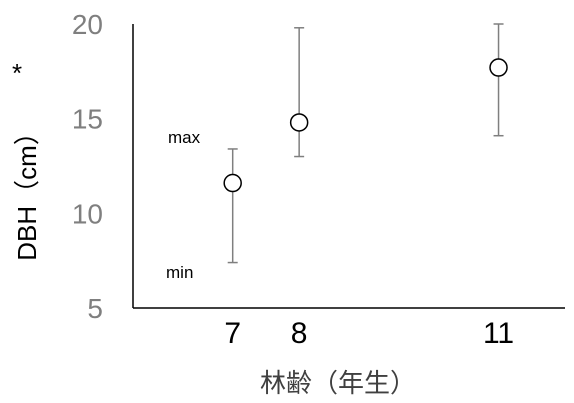  I want to click on x-tick-label: 11, so click(498, 333).